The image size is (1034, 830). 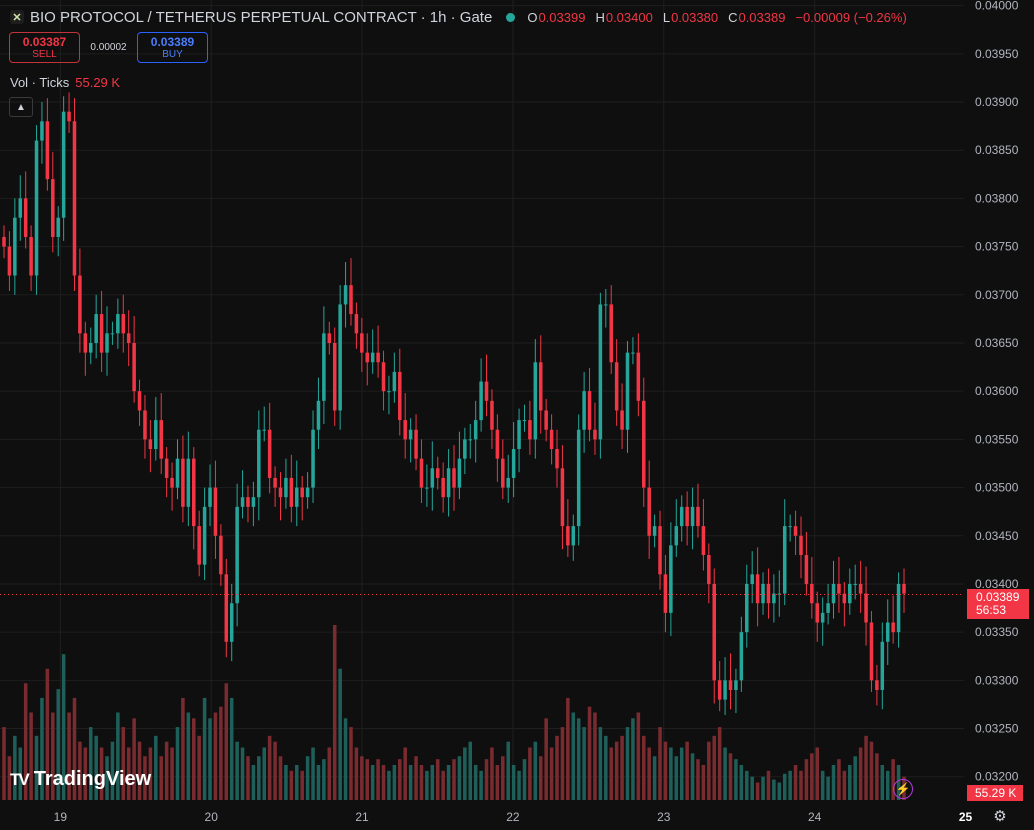 I want to click on bar-countdown: 56:53, so click(x=991, y=610).